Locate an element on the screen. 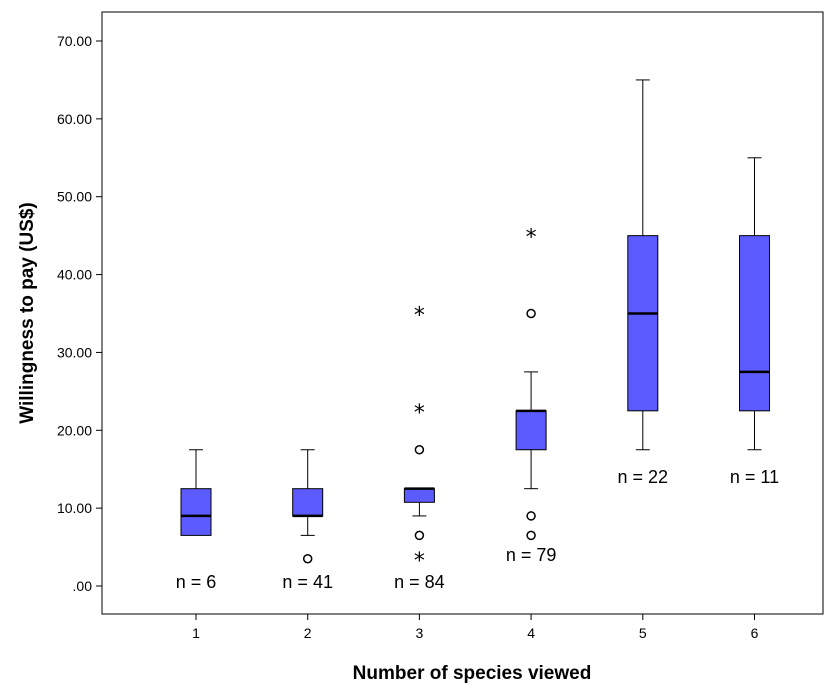 Image resolution: width=828 pixels, height=686 pixels. x-axis-title: Number of species viewed is located at coordinates (472, 673).